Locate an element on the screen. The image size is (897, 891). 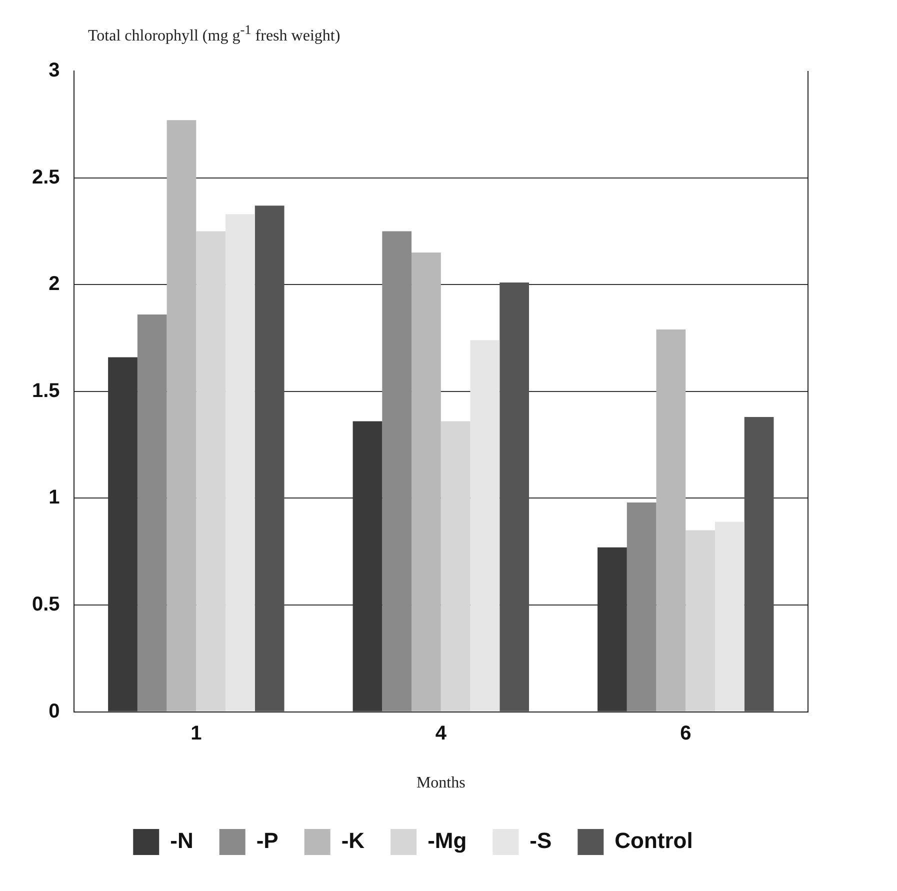
legend-label: -Mg is located at coordinates (447, 841).